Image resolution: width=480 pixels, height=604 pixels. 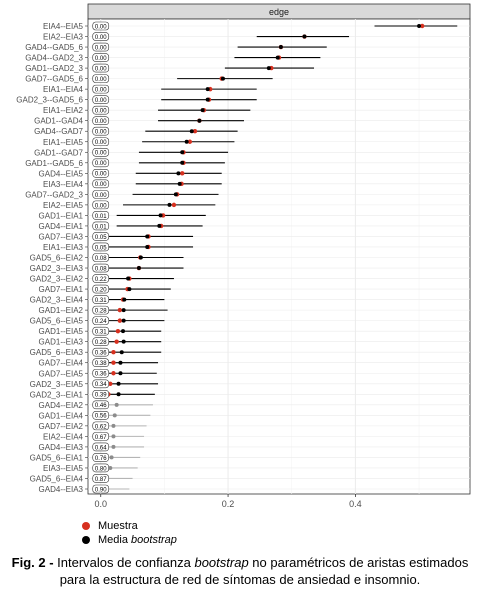 What do you see at coordinates (57, 457) in the screenshot?
I see `edge-label: GAD5_6--EIA1` at bounding box center [57, 457].